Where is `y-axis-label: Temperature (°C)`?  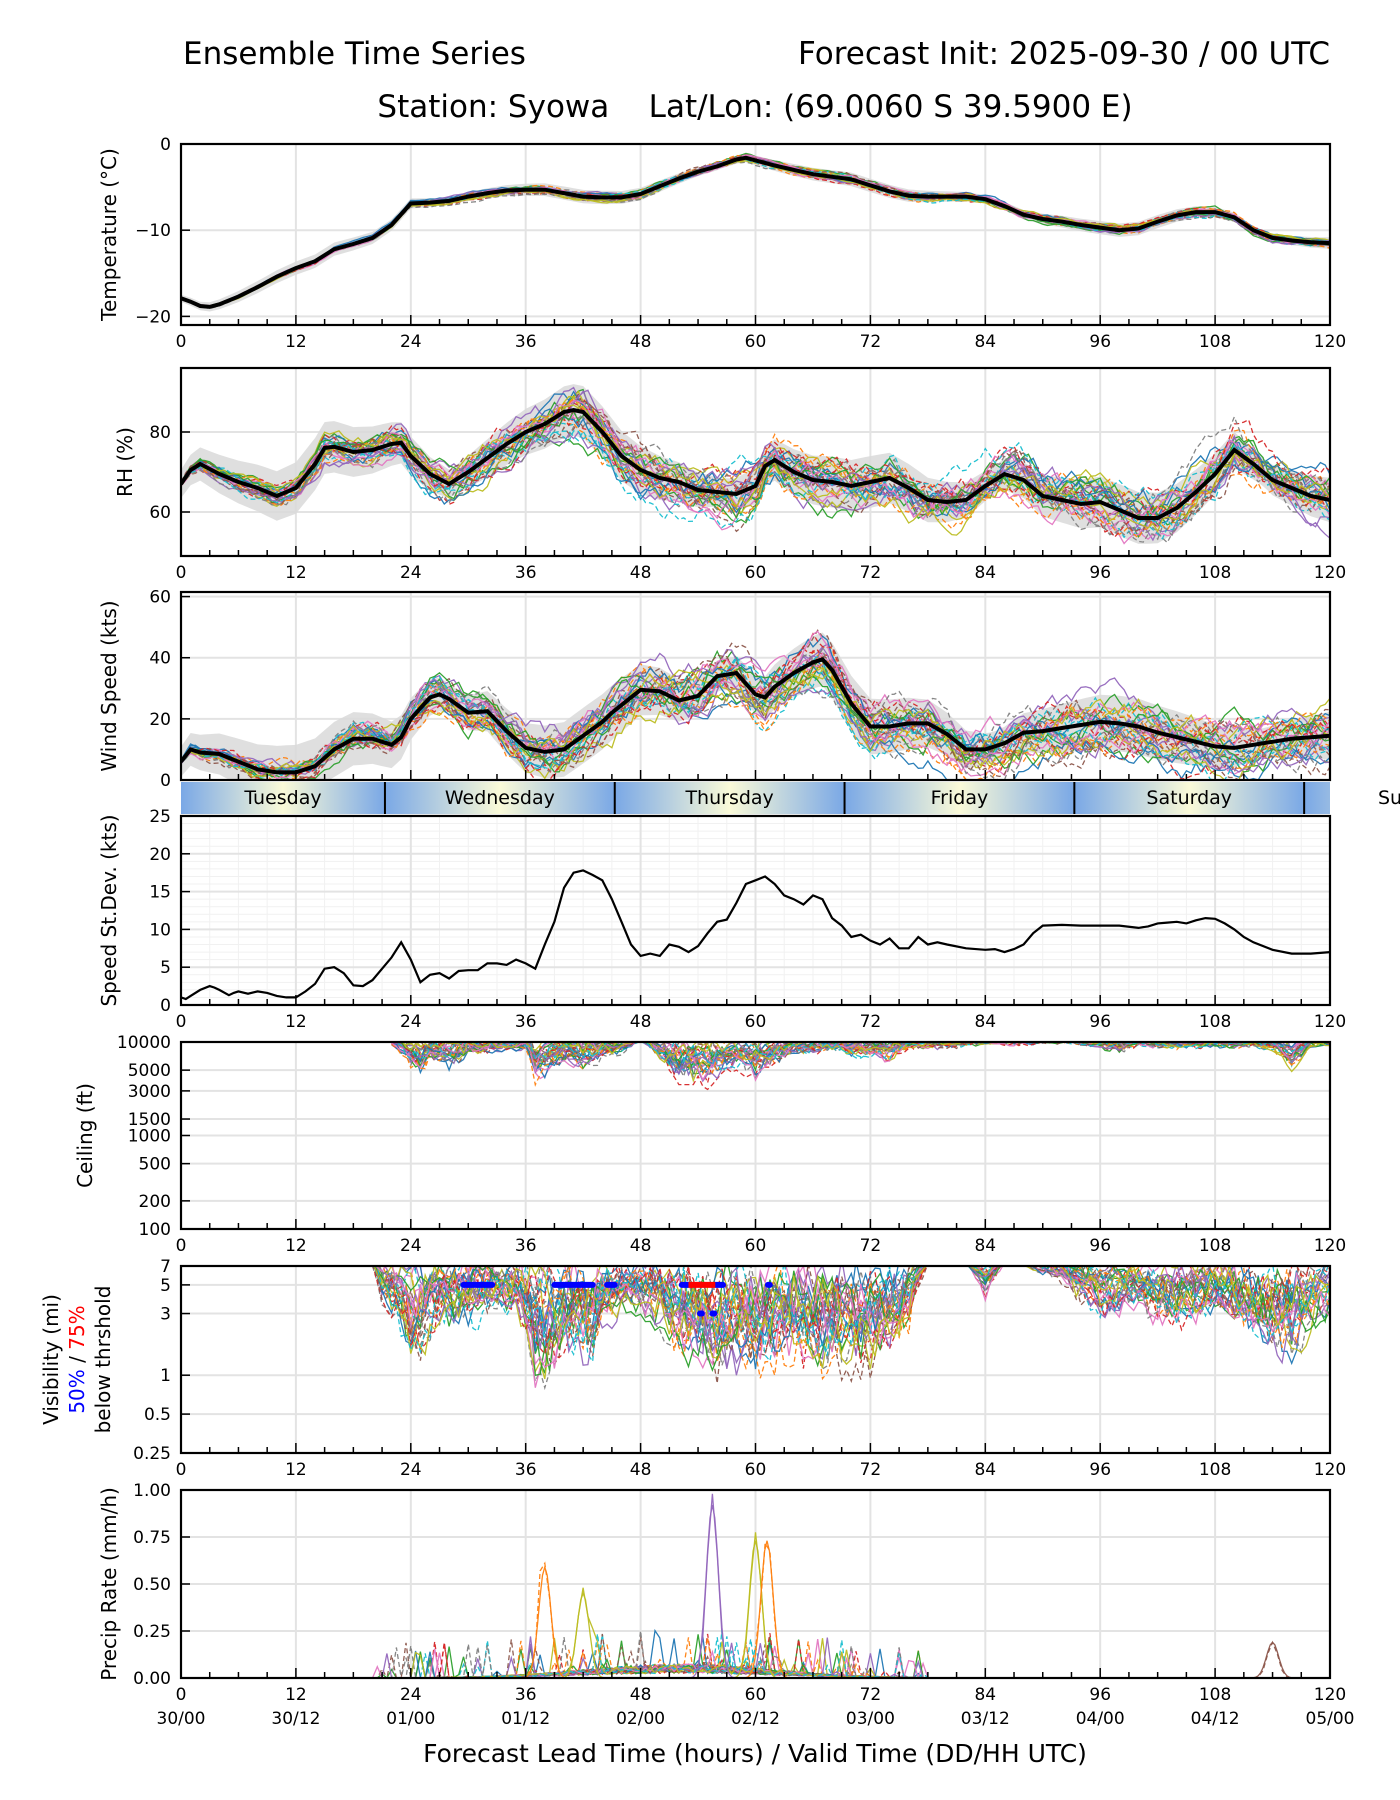 y-axis-label: Temperature (°C) is located at coordinates (109, 235).